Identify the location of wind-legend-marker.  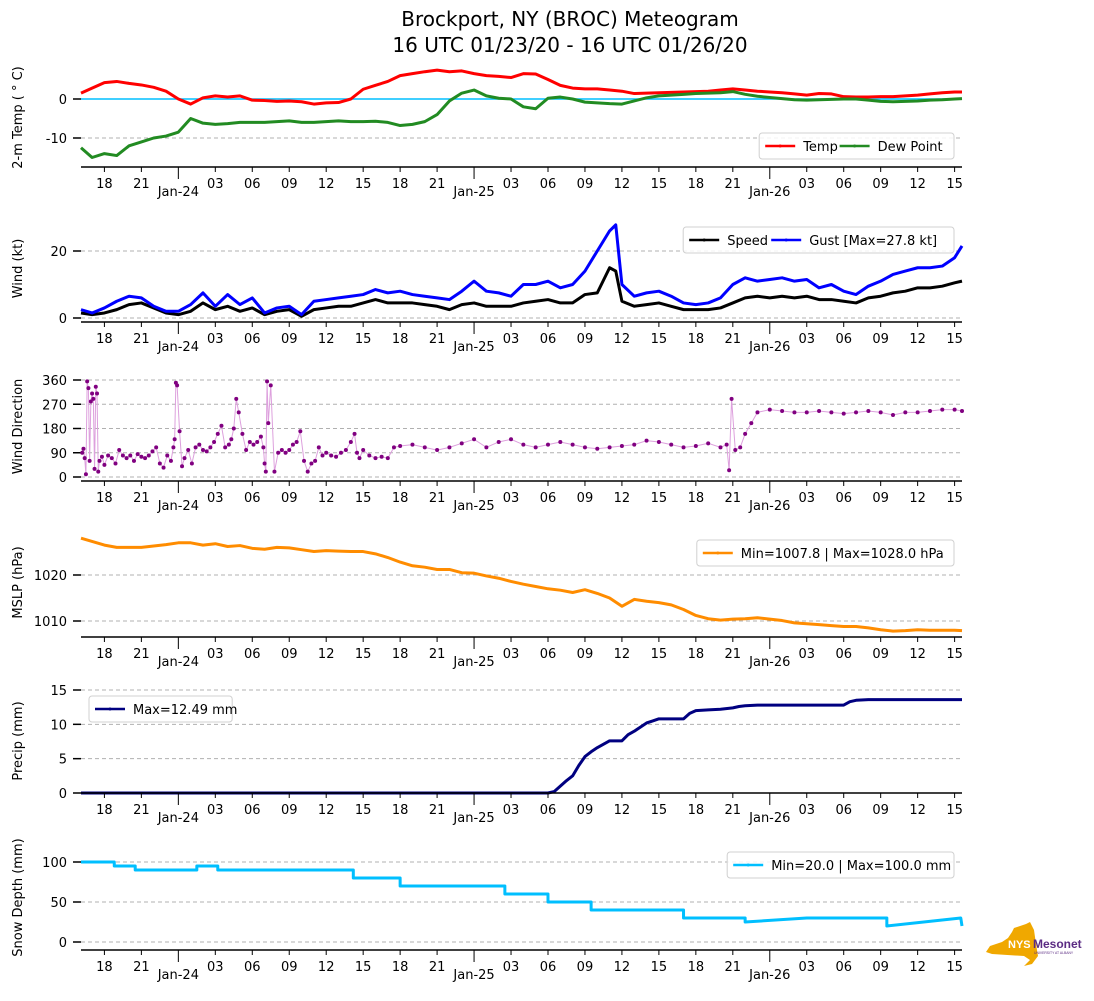
(786, 240).